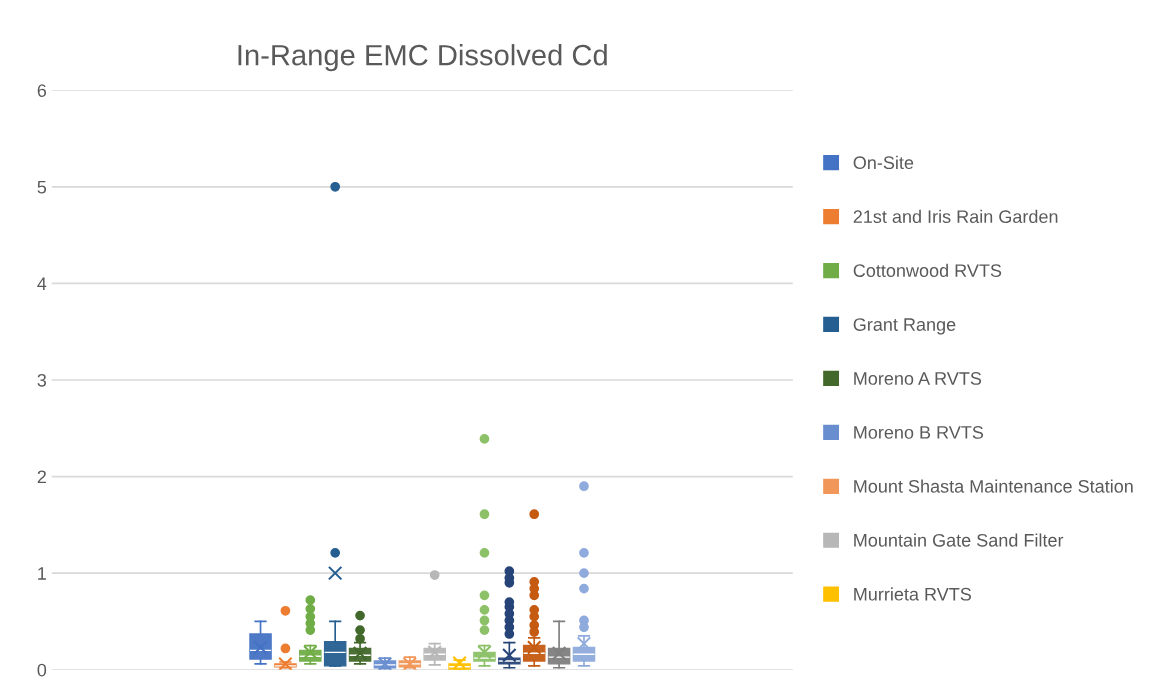 Image resolution: width=1149 pixels, height=694 pixels. Describe the element at coordinates (959, 540) in the screenshot. I see `legend-label: Mountain Gate Sand Filter` at that location.